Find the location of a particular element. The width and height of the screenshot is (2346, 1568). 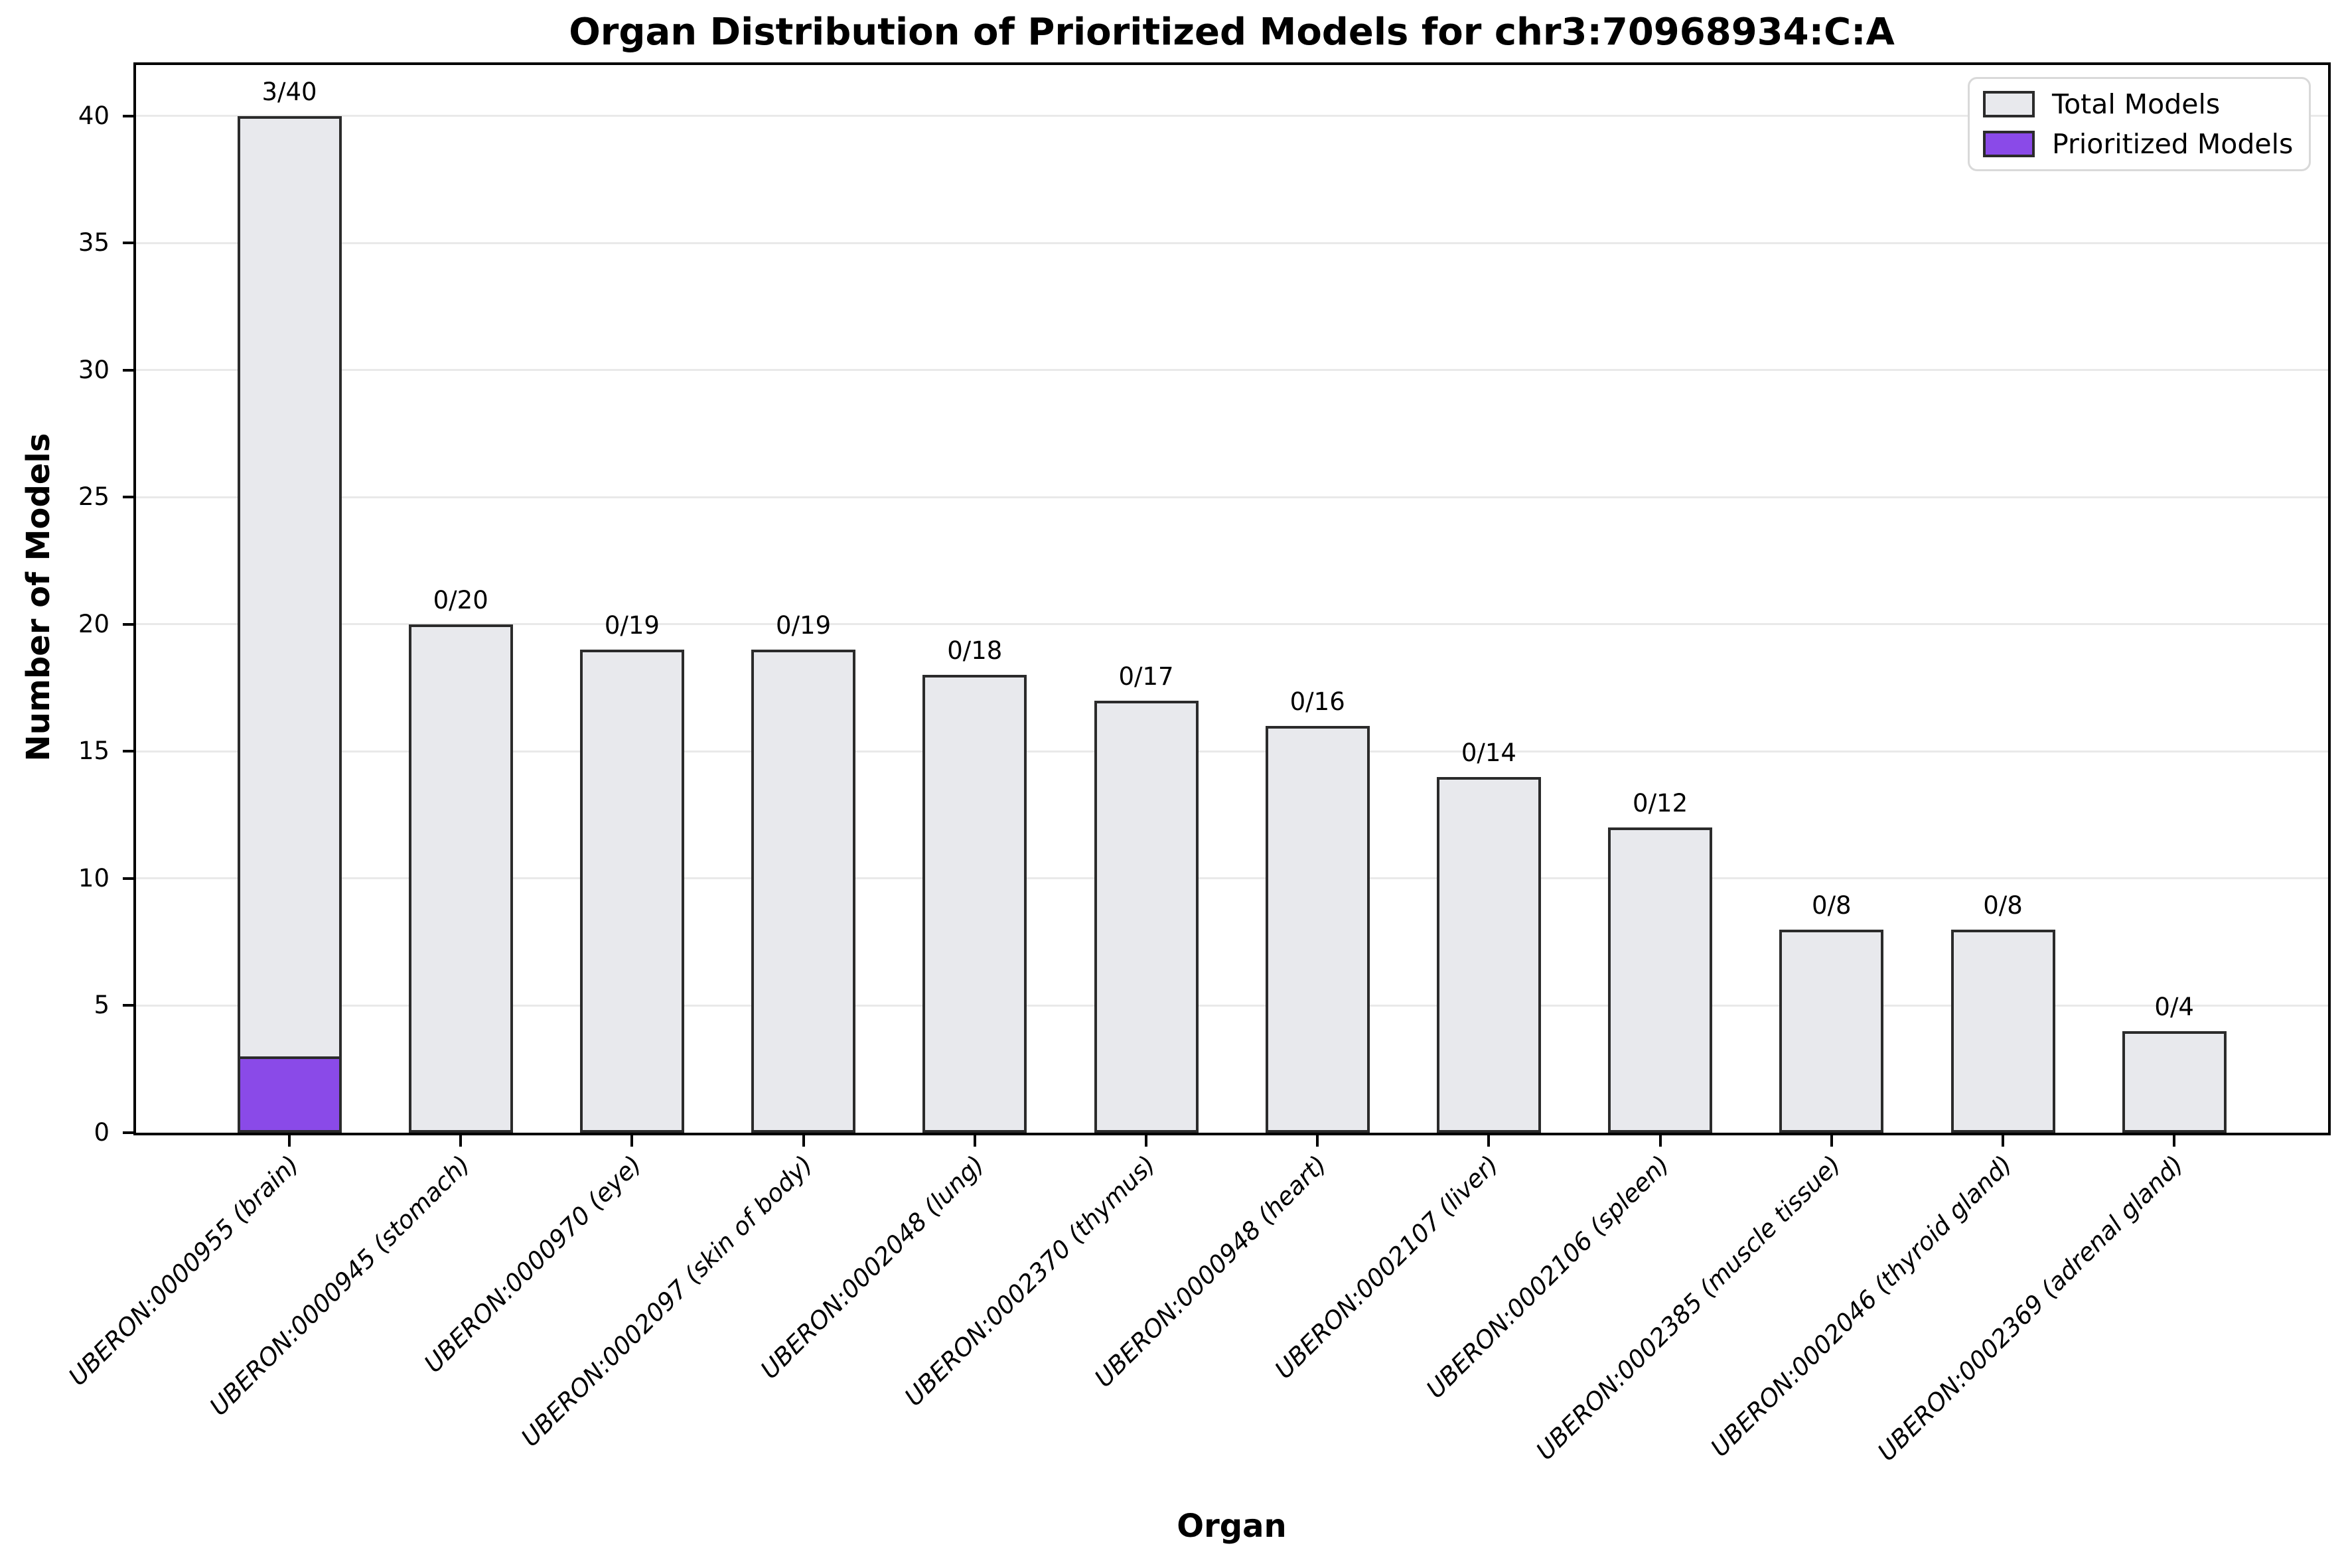

y-tick-label: 40 is located at coordinates (94, 115).